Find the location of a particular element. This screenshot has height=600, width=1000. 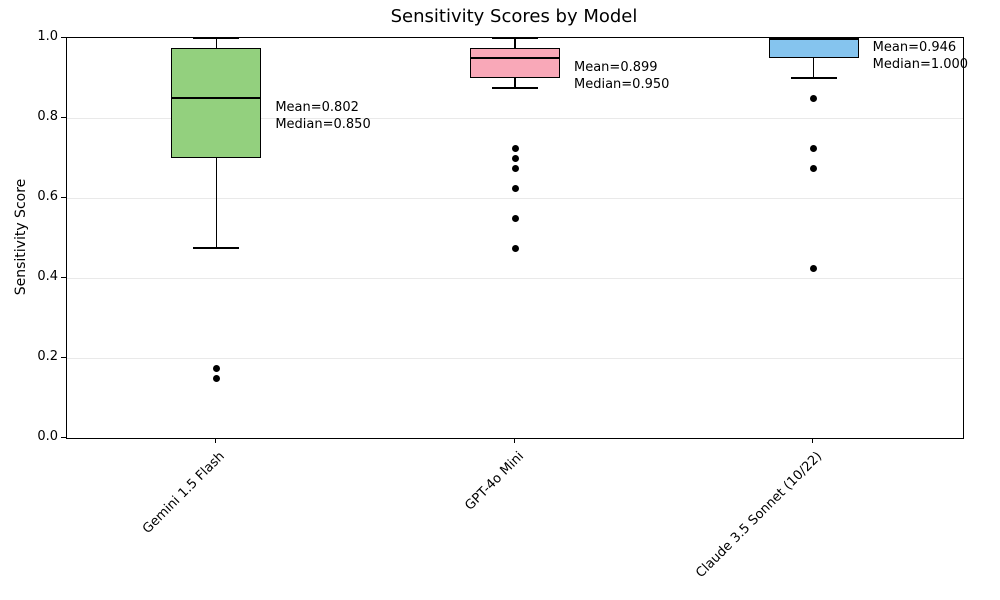

y-tick-label: 1.0 is located at coordinates (47, 36).